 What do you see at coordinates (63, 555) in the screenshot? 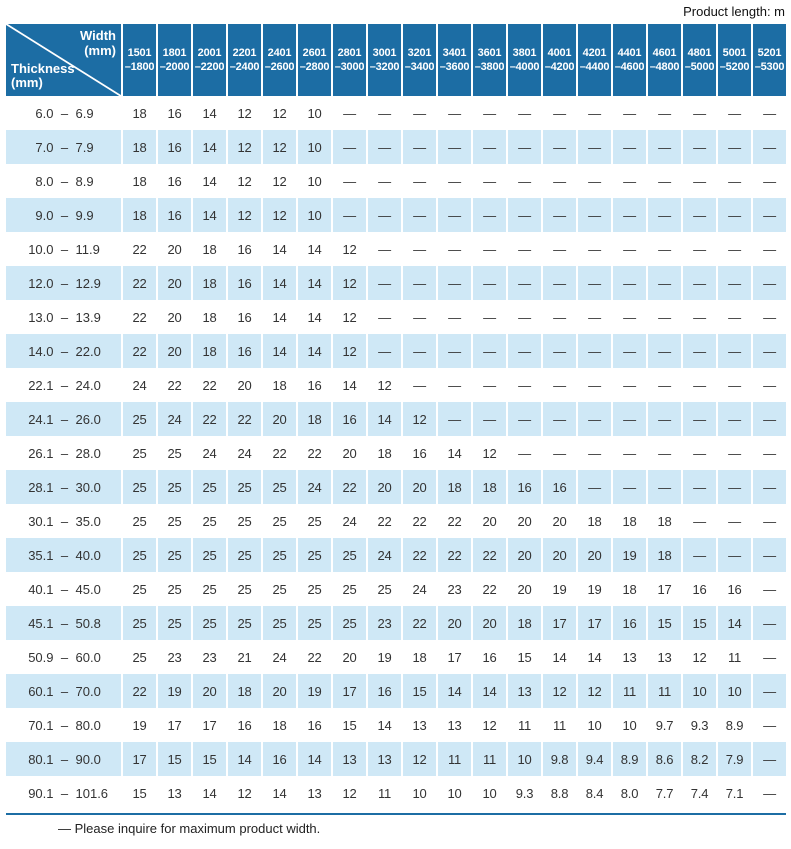
I see `thickness-range-cell: 35.1–40.0` at bounding box center [63, 555].